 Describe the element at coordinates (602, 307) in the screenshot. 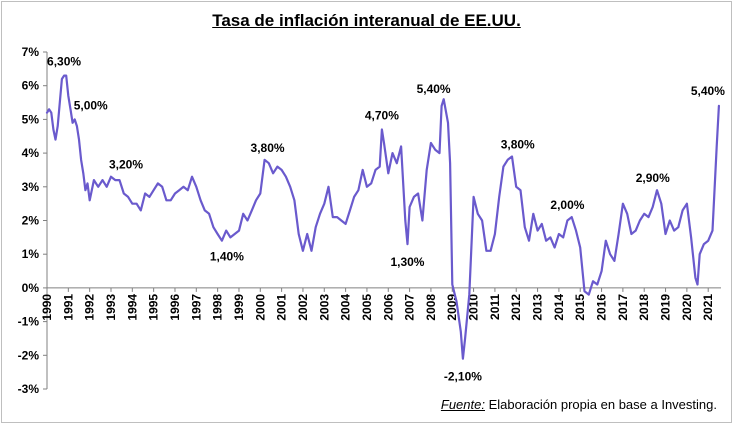

I see `x-tick-label: 2016` at that location.